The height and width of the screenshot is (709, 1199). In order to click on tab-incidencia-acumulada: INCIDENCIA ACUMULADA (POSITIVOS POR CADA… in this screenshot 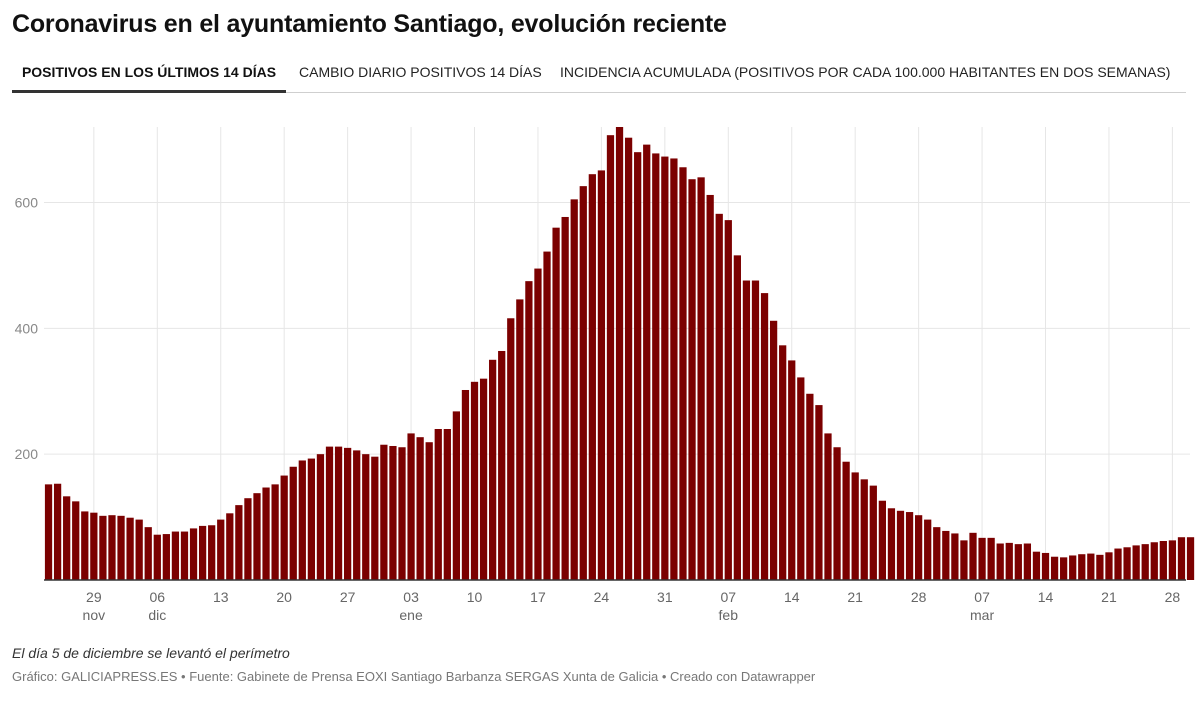, I will do `click(865, 72)`.